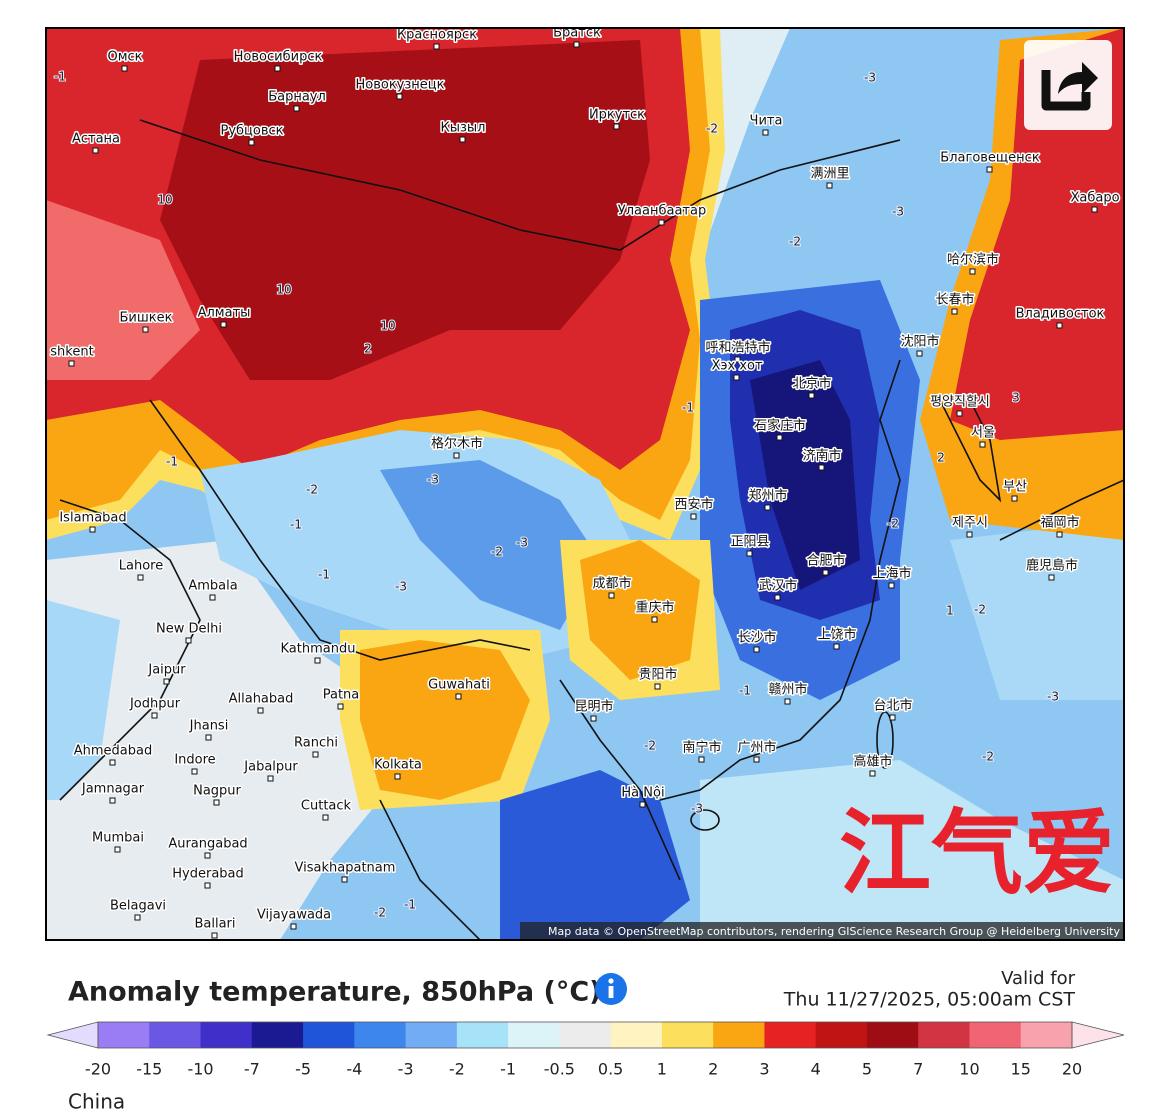  I want to click on city-label: Братск, so click(577, 33).